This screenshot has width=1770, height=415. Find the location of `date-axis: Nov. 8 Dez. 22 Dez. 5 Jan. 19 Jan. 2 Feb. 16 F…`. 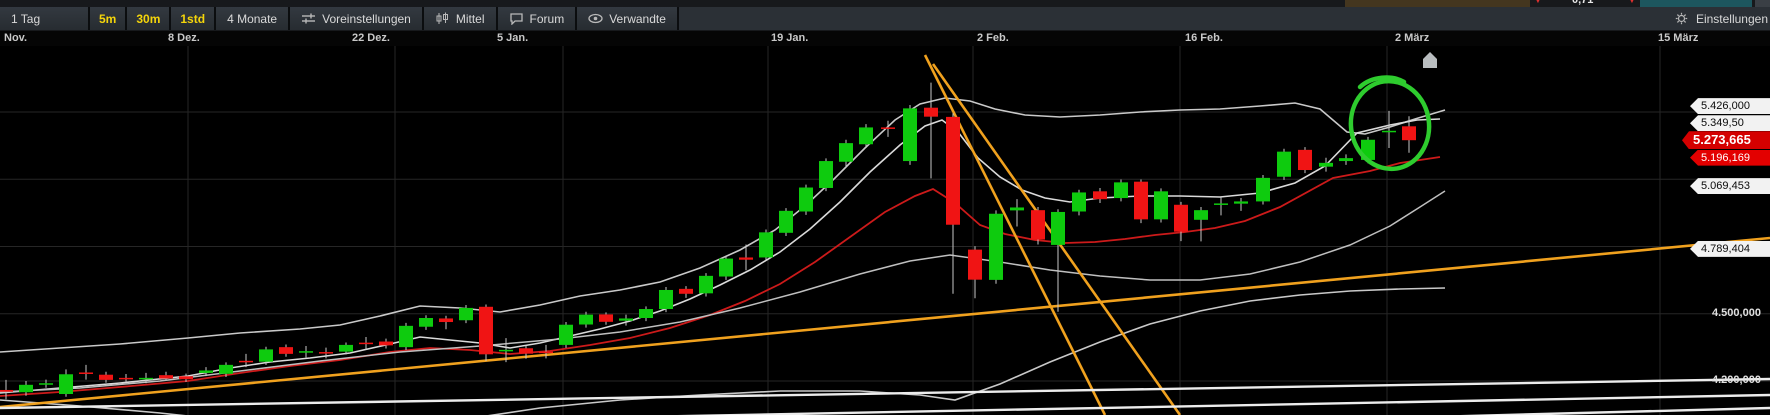

date-axis: Nov. 8 Dez. 22 Dez. 5 Jan. 19 Jan. 2 Feb. 16 F… is located at coordinates (885, 38).